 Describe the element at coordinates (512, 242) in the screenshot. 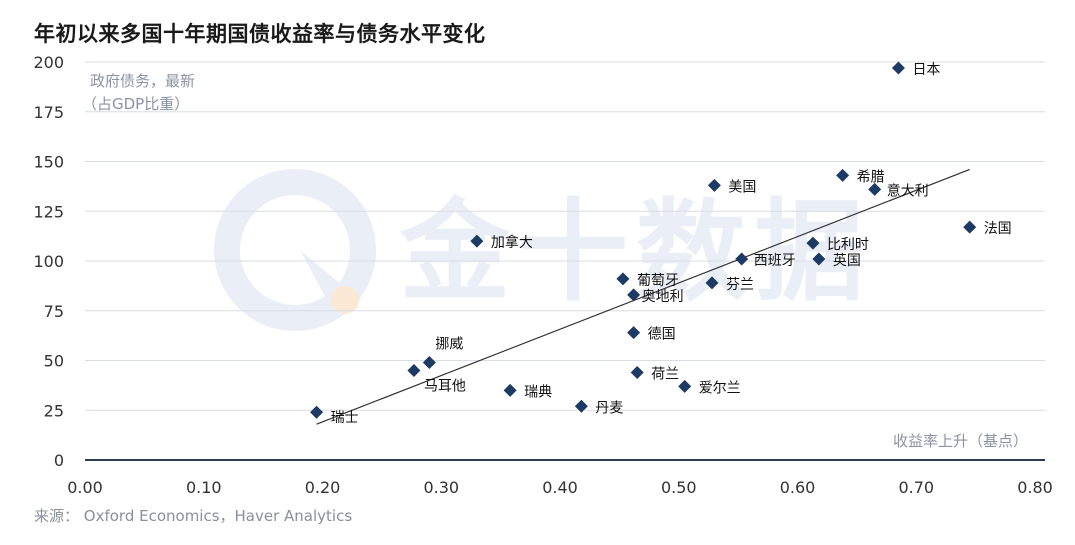

I see `point-label: 加拿大` at that location.